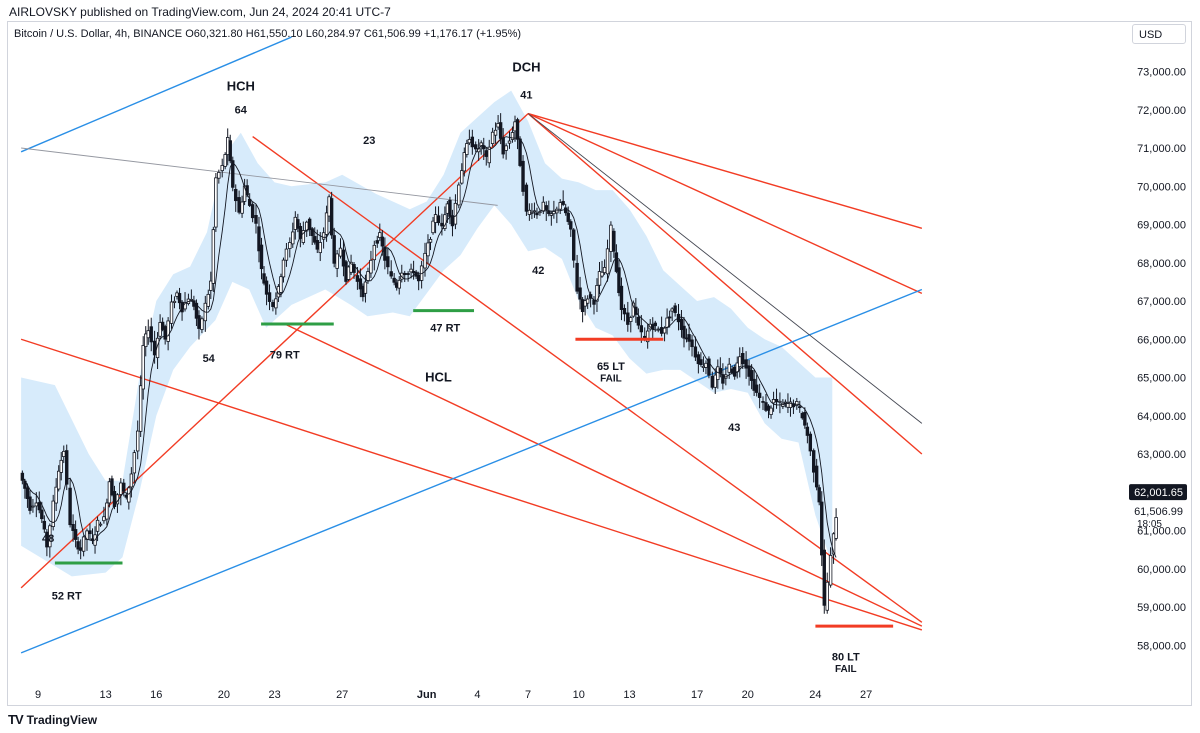  What do you see at coordinates (445, 329) in the screenshot?
I see `annotation-label: 47 RT` at bounding box center [445, 329].